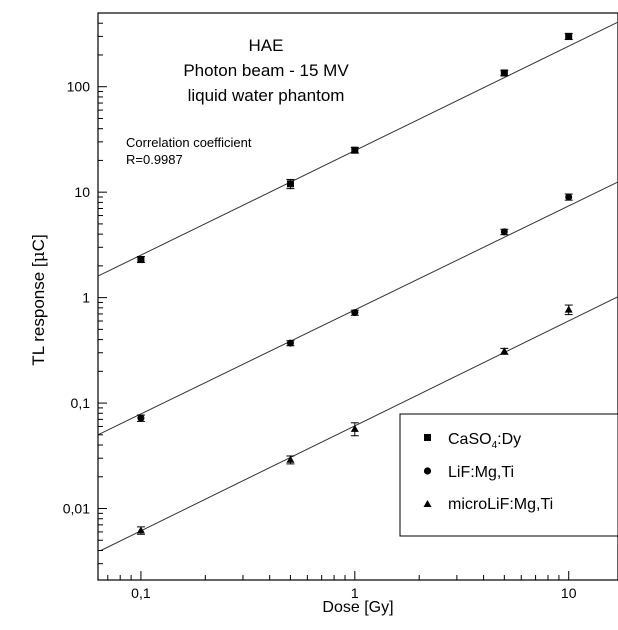 The width and height of the screenshot is (618, 630). What do you see at coordinates (82, 192) in the screenshot?
I see `y-tick-label: 10` at bounding box center [82, 192].